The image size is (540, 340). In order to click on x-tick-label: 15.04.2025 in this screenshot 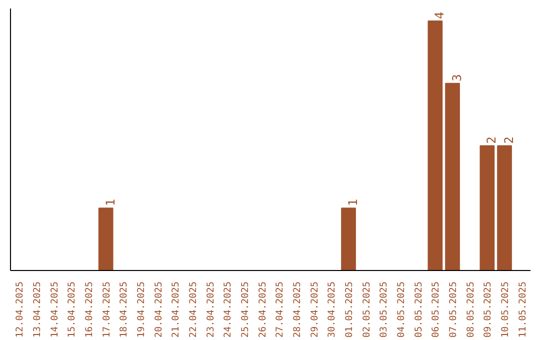, I will do `click(72, 309)`.